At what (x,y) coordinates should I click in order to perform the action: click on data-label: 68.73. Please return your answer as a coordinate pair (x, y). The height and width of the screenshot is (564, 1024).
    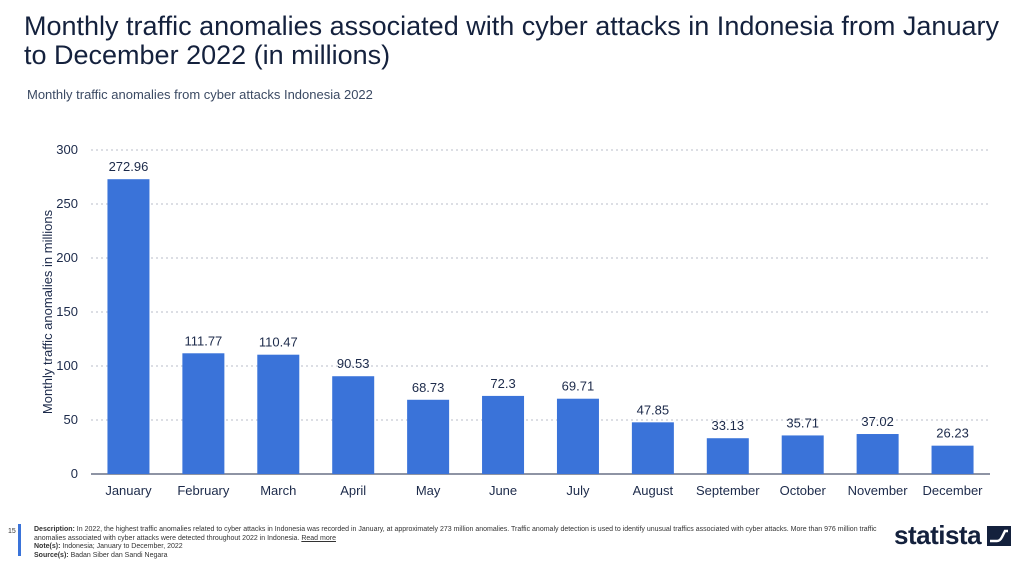
    Looking at the image, I should click on (428, 387).